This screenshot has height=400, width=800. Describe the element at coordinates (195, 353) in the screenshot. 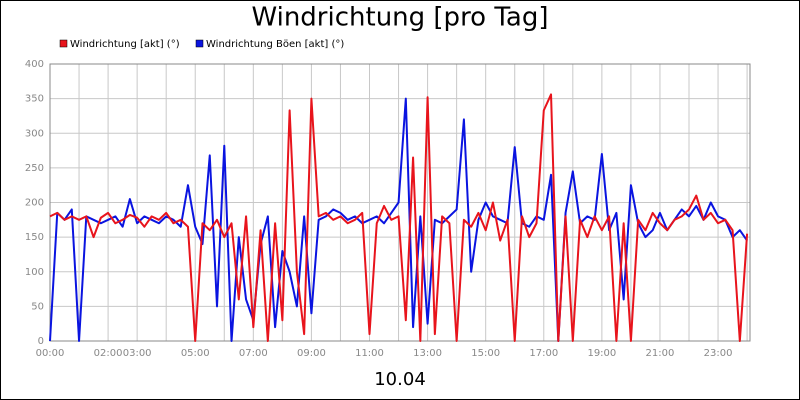

I see `x-tick-label: 05:00` at that location.